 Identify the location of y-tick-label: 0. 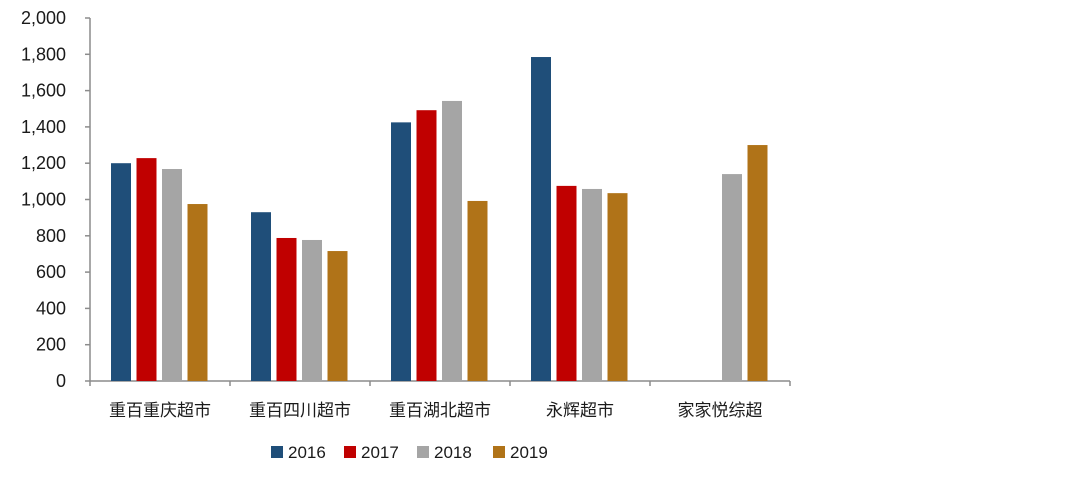
(61, 381).